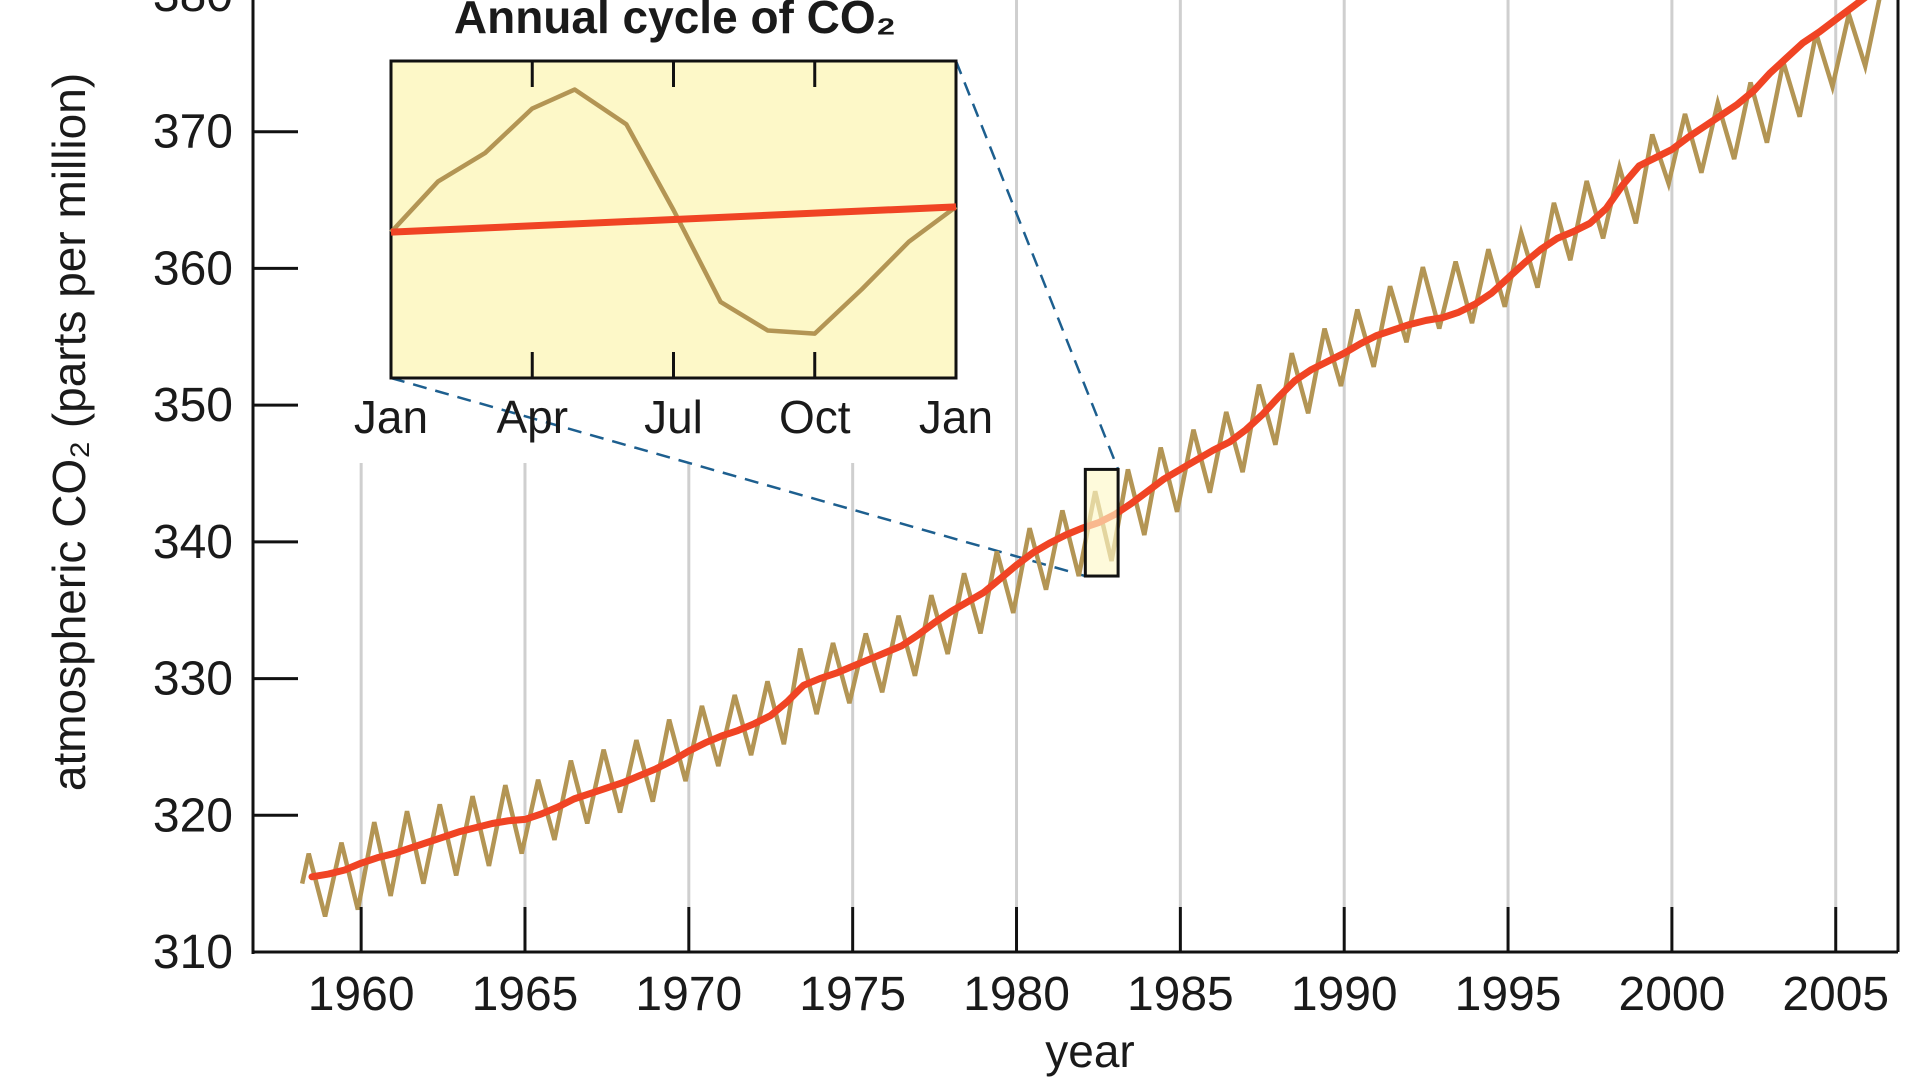  I want to click on y-tick-label: 330, so click(193, 679).